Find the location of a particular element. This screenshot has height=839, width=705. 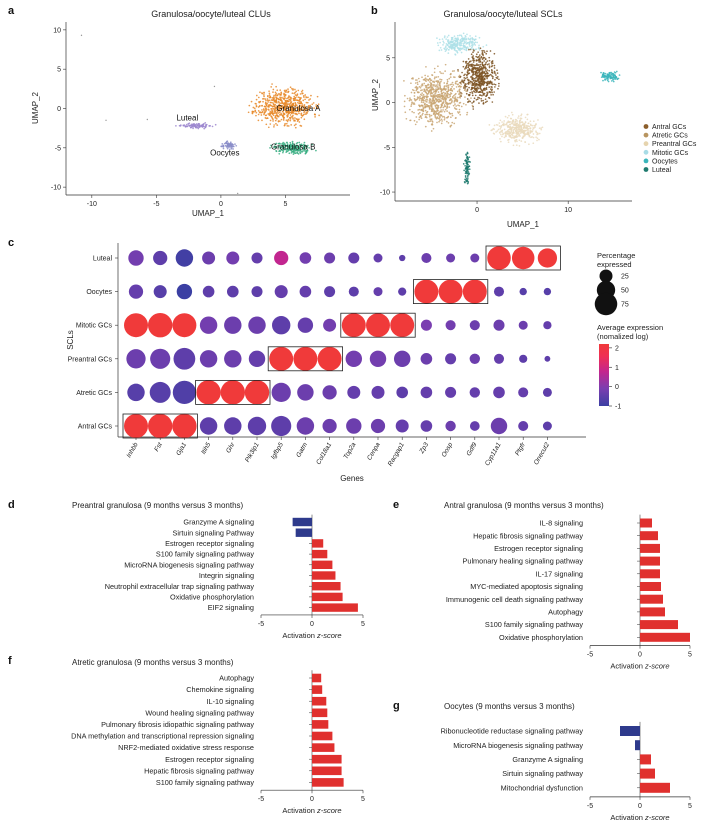

group-label: Luteal is located at coordinates (103, 259).